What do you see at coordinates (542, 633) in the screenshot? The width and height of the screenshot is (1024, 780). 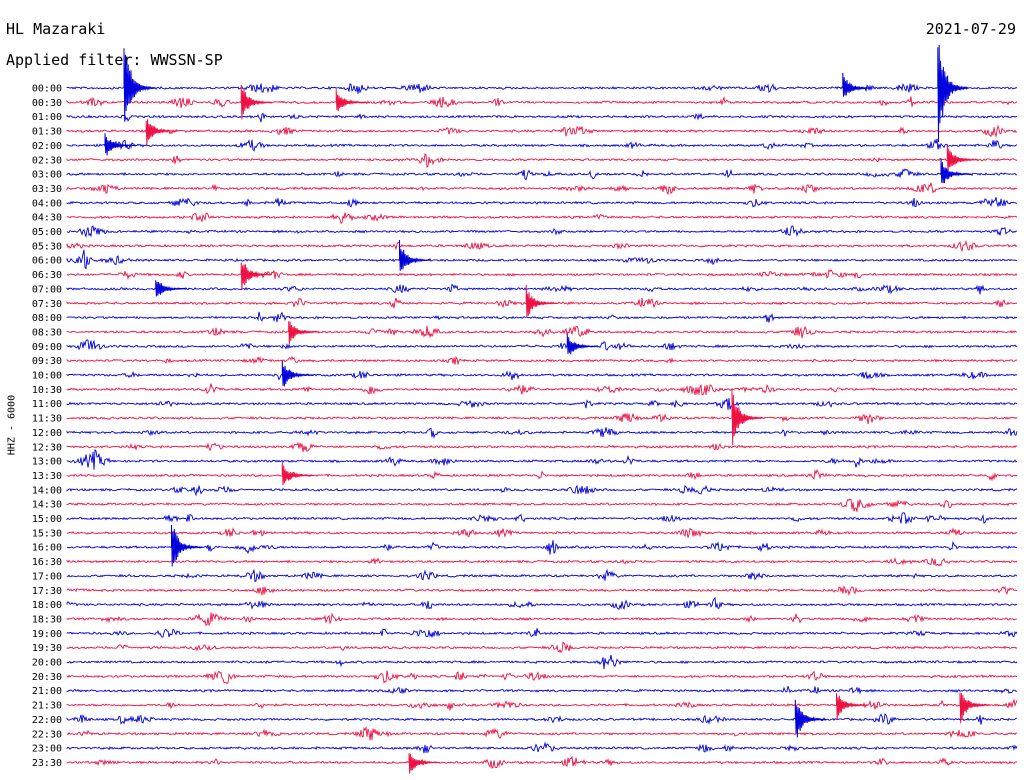 I see `trace-row-1900` at bounding box center [542, 633].